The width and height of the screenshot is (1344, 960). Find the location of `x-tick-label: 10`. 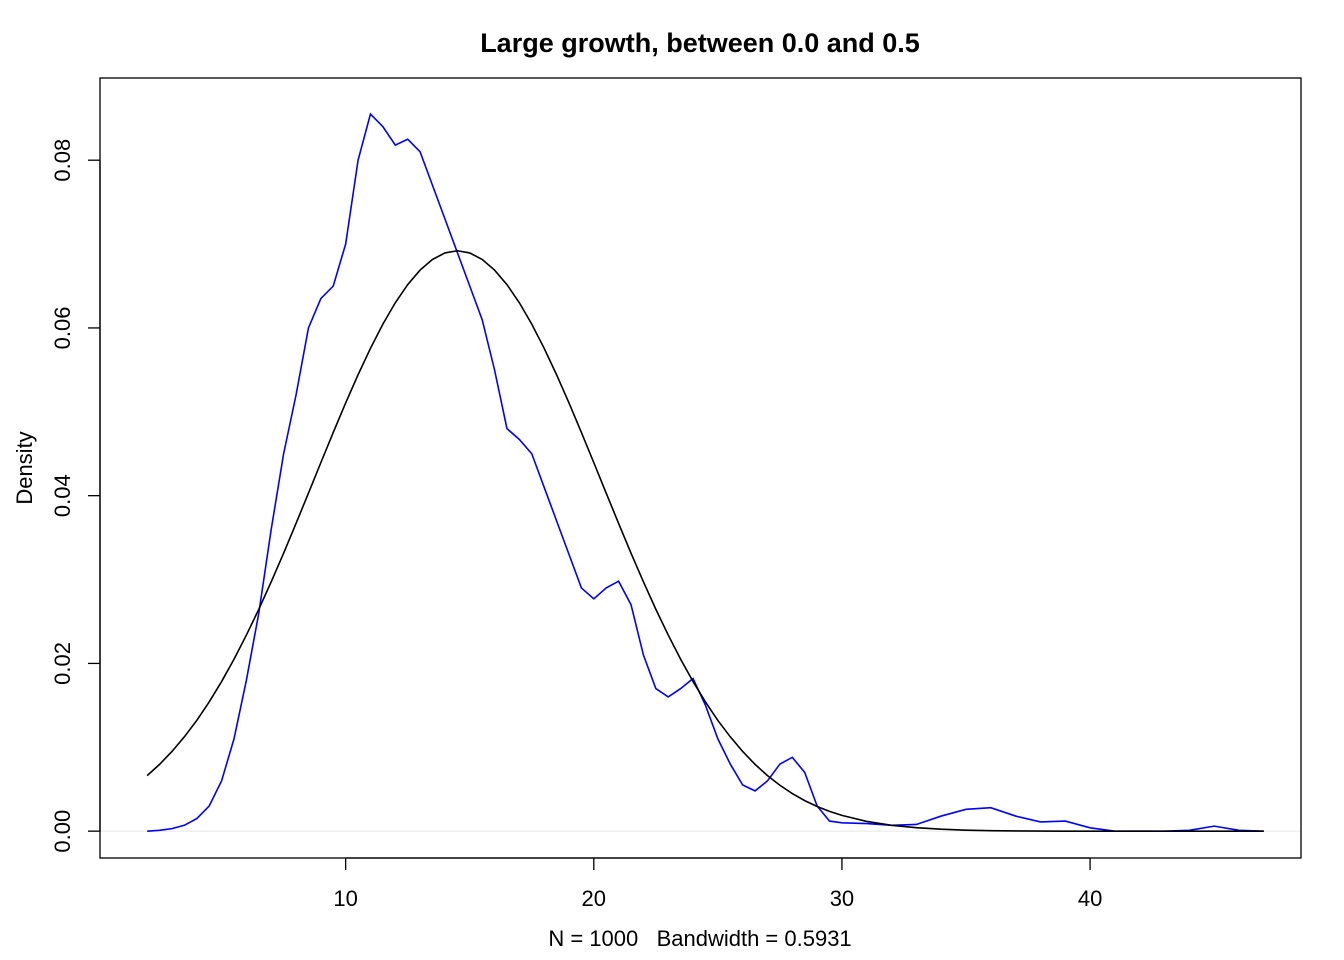

x-tick-label: 10 is located at coordinates (345, 898).